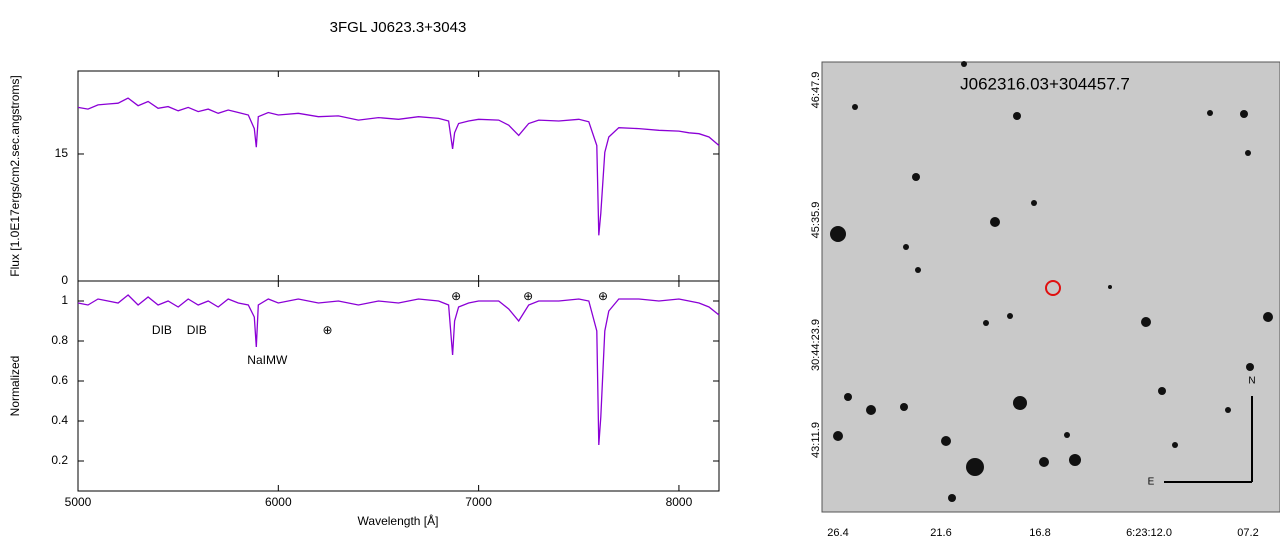  Describe the element at coordinates (837, 533) in the screenshot. I see `x-coord-label: 26.4` at that location.